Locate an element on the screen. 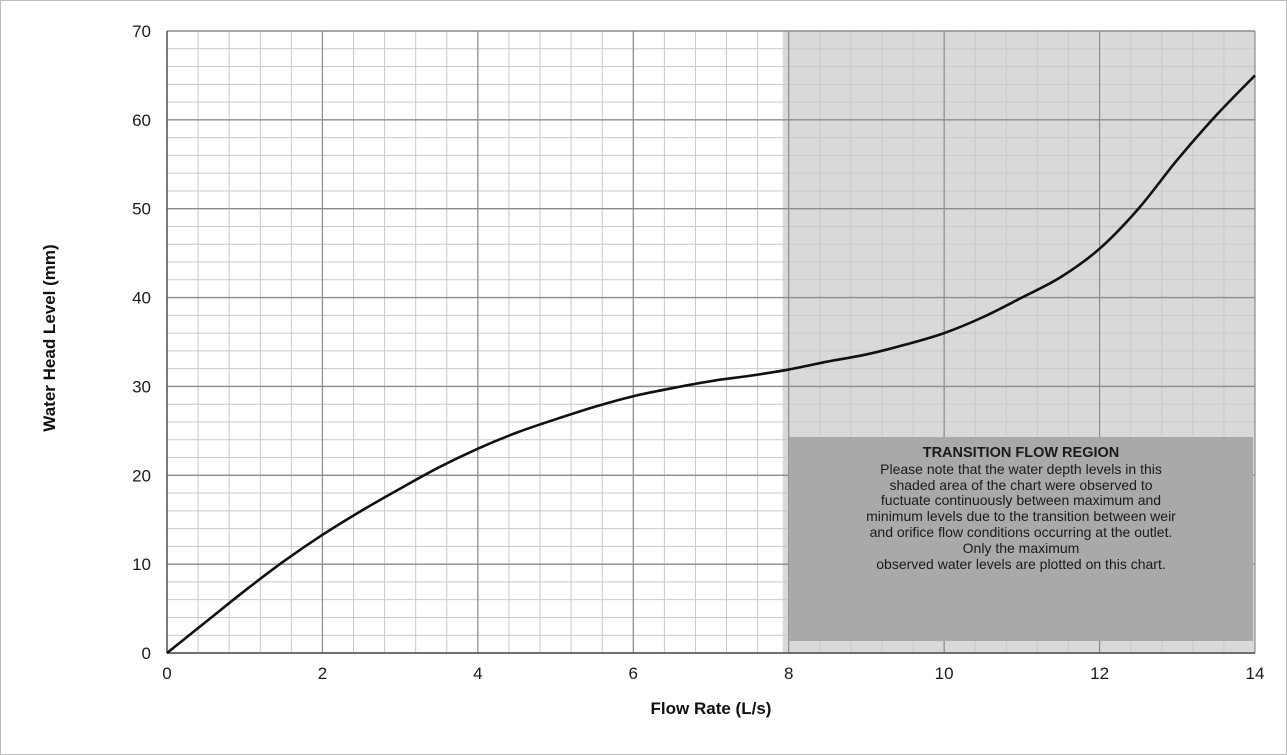 This screenshot has width=1287, height=755. x-tick-label: 4 is located at coordinates (477, 673).